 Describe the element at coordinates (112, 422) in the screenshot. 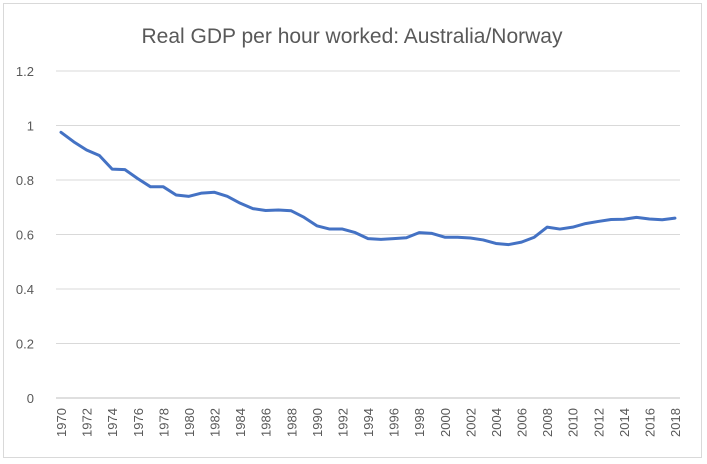

I see `x-tick-label: 1974` at that location.